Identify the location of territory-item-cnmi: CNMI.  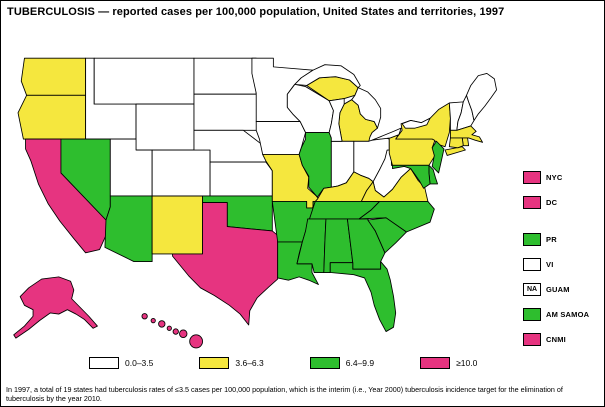
(556, 339).